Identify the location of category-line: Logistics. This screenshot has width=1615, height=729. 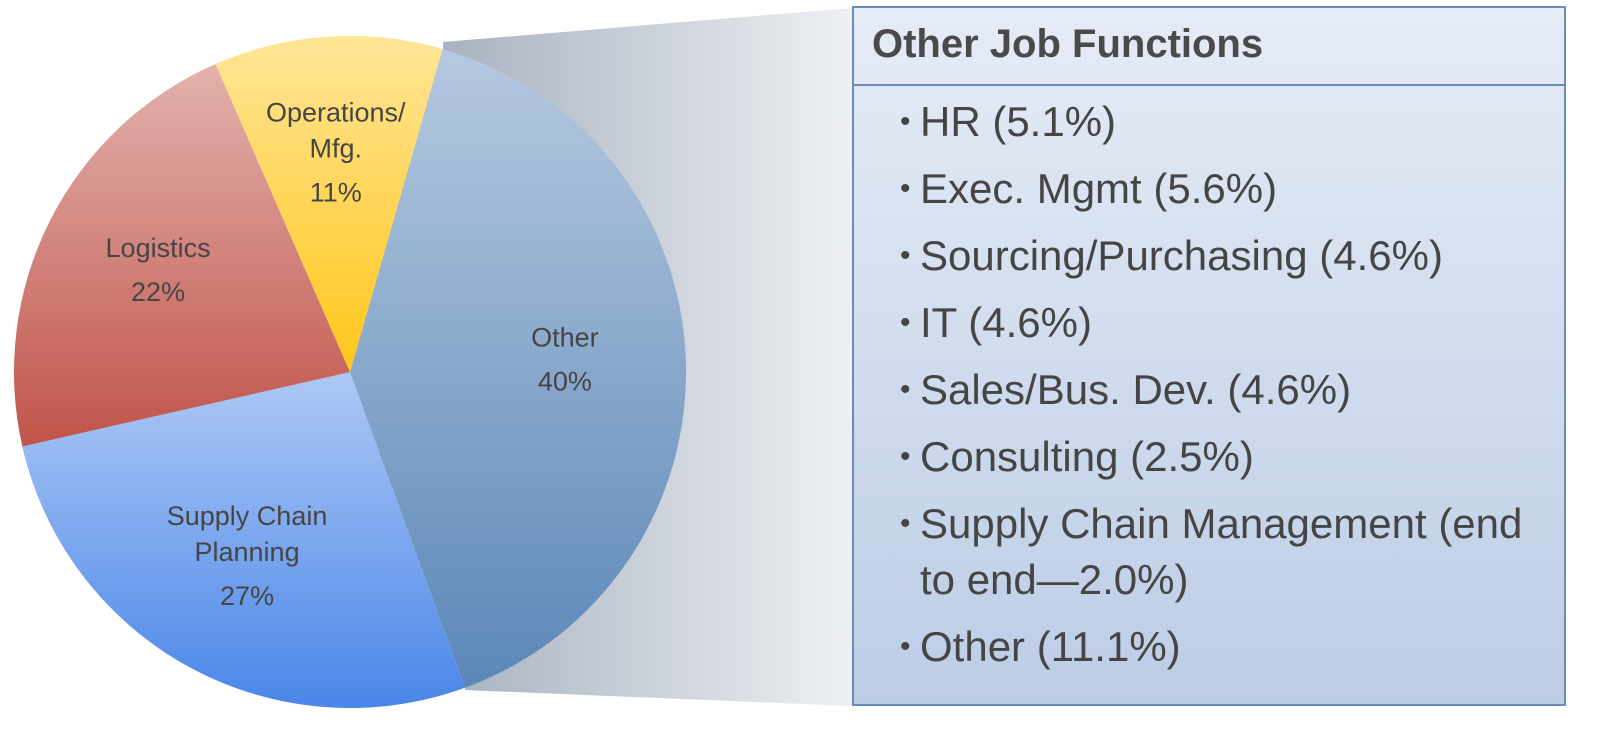
(158, 248).